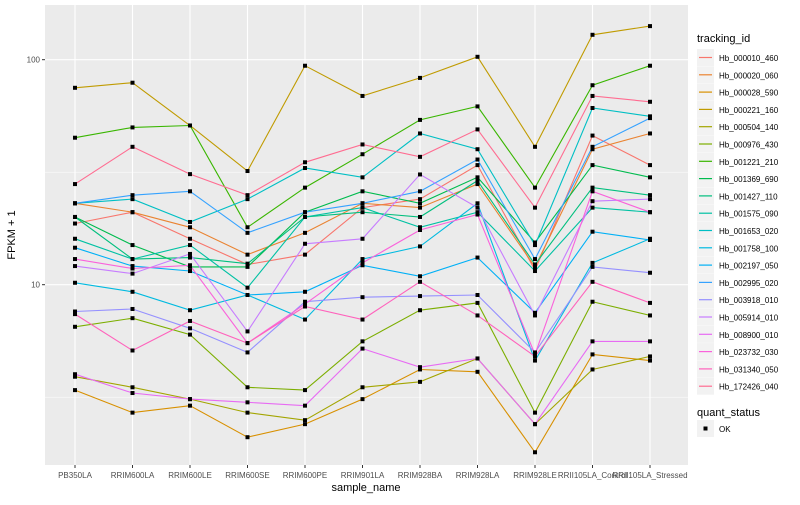 Image resolution: width=800 pixels, height=505 pixels. What do you see at coordinates (12, 234) in the screenshot?
I see `y-axis-title: FPKM + 1` at bounding box center [12, 234].